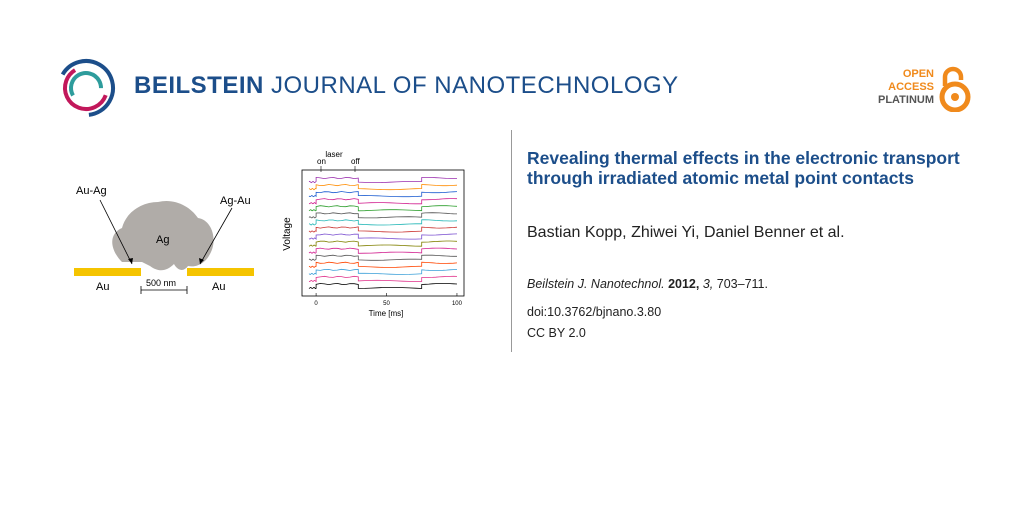  Describe the element at coordinates (316, 304) in the screenshot. I see `x-tick-label: 0` at that location.